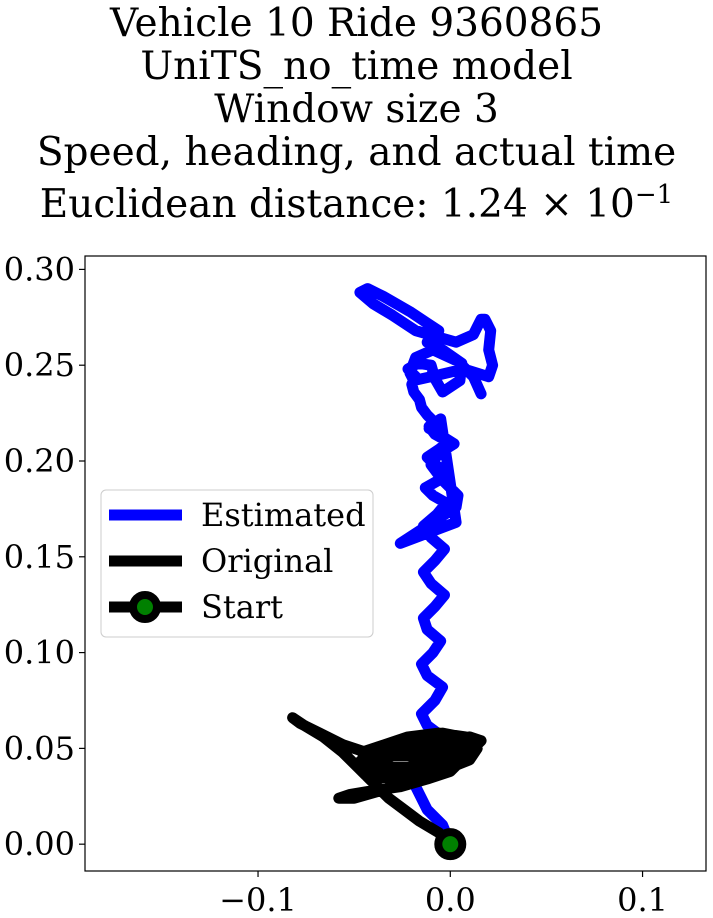 The height and width of the screenshot is (918, 713). What do you see at coordinates (39, 461) in the screenshot?
I see `y-tick-label: 0.20` at bounding box center [39, 461].